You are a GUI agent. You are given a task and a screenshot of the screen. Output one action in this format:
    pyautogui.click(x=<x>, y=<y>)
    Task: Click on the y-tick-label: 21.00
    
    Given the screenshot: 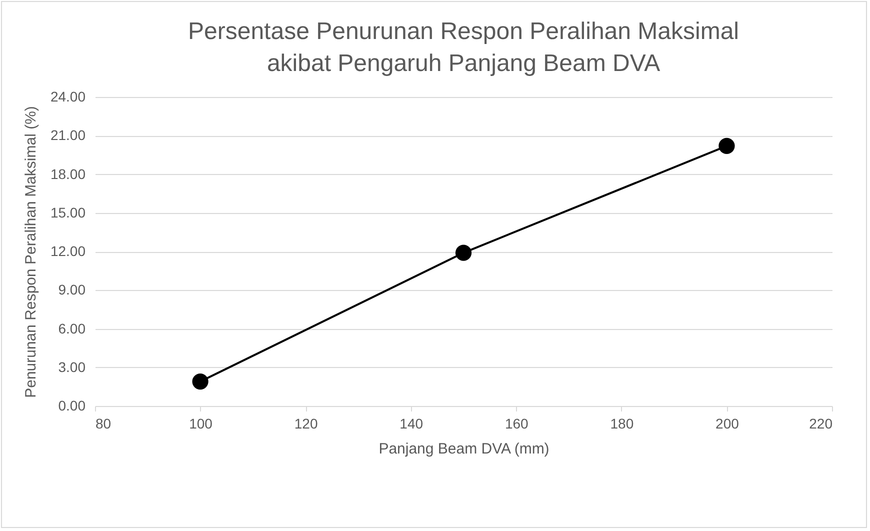 What is the action you would take?
    pyautogui.click(x=68, y=135)
    